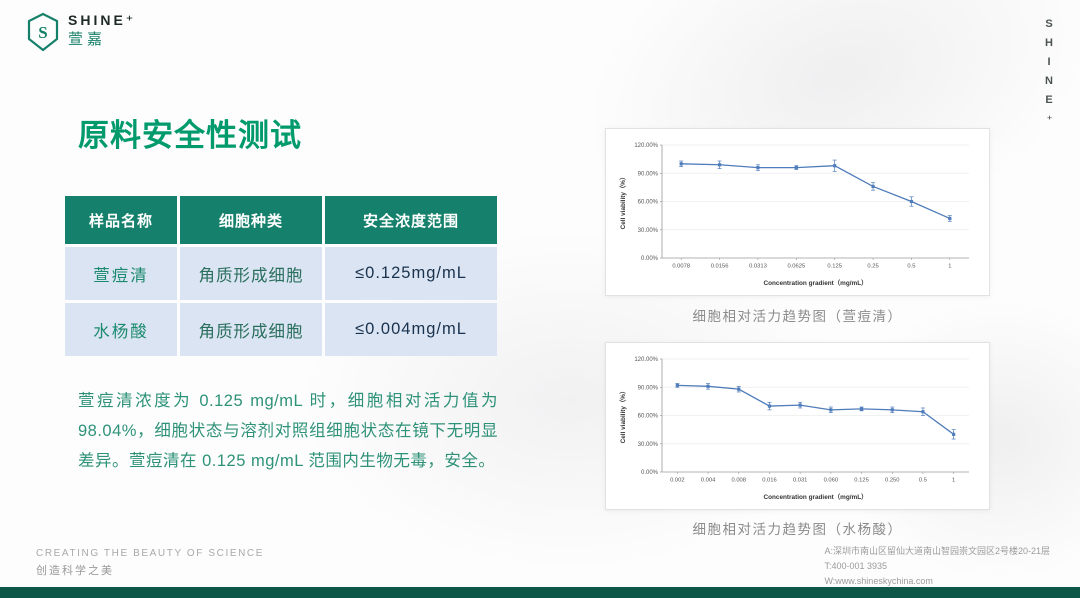 The width and height of the screenshot is (1080, 598). I want to click on footer-tagline-en: CREATING THE BEAUTY OF SCIENCE, so click(150, 553).